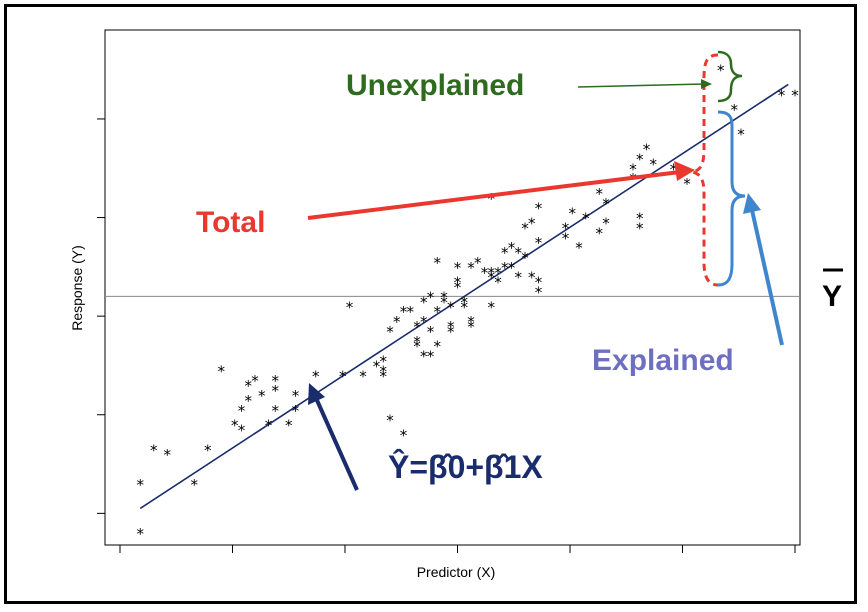  What do you see at coordinates (363, 376) in the screenshot?
I see `data-point-24: *` at bounding box center [363, 376].